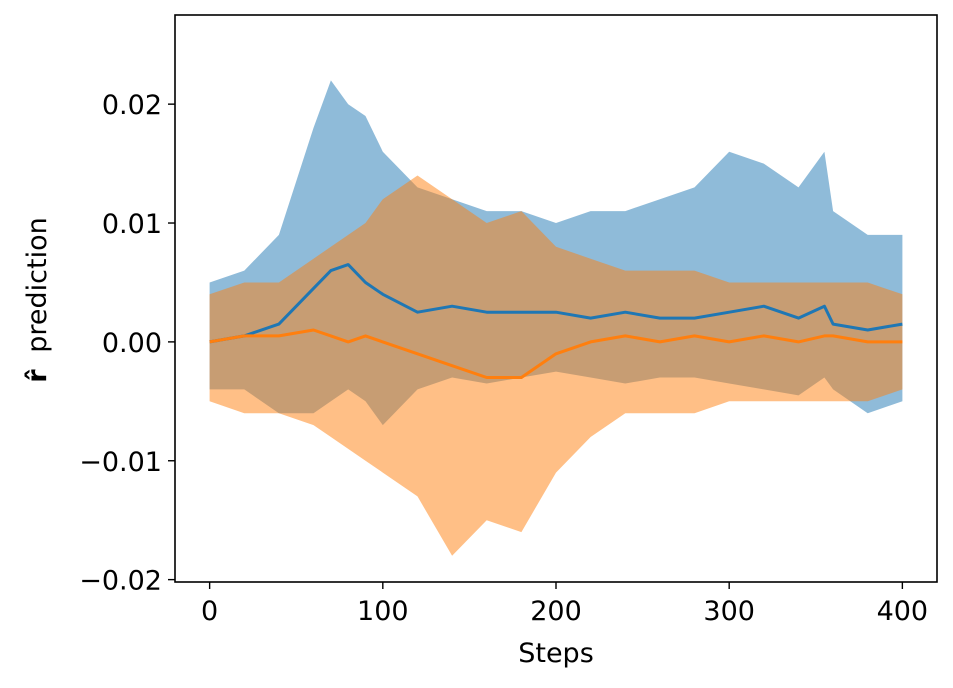 Image resolution: width=953 pixels, height=688 pixels. I want to click on x-axis-ticks: 0 100 200 300 400, so click(564, 604).